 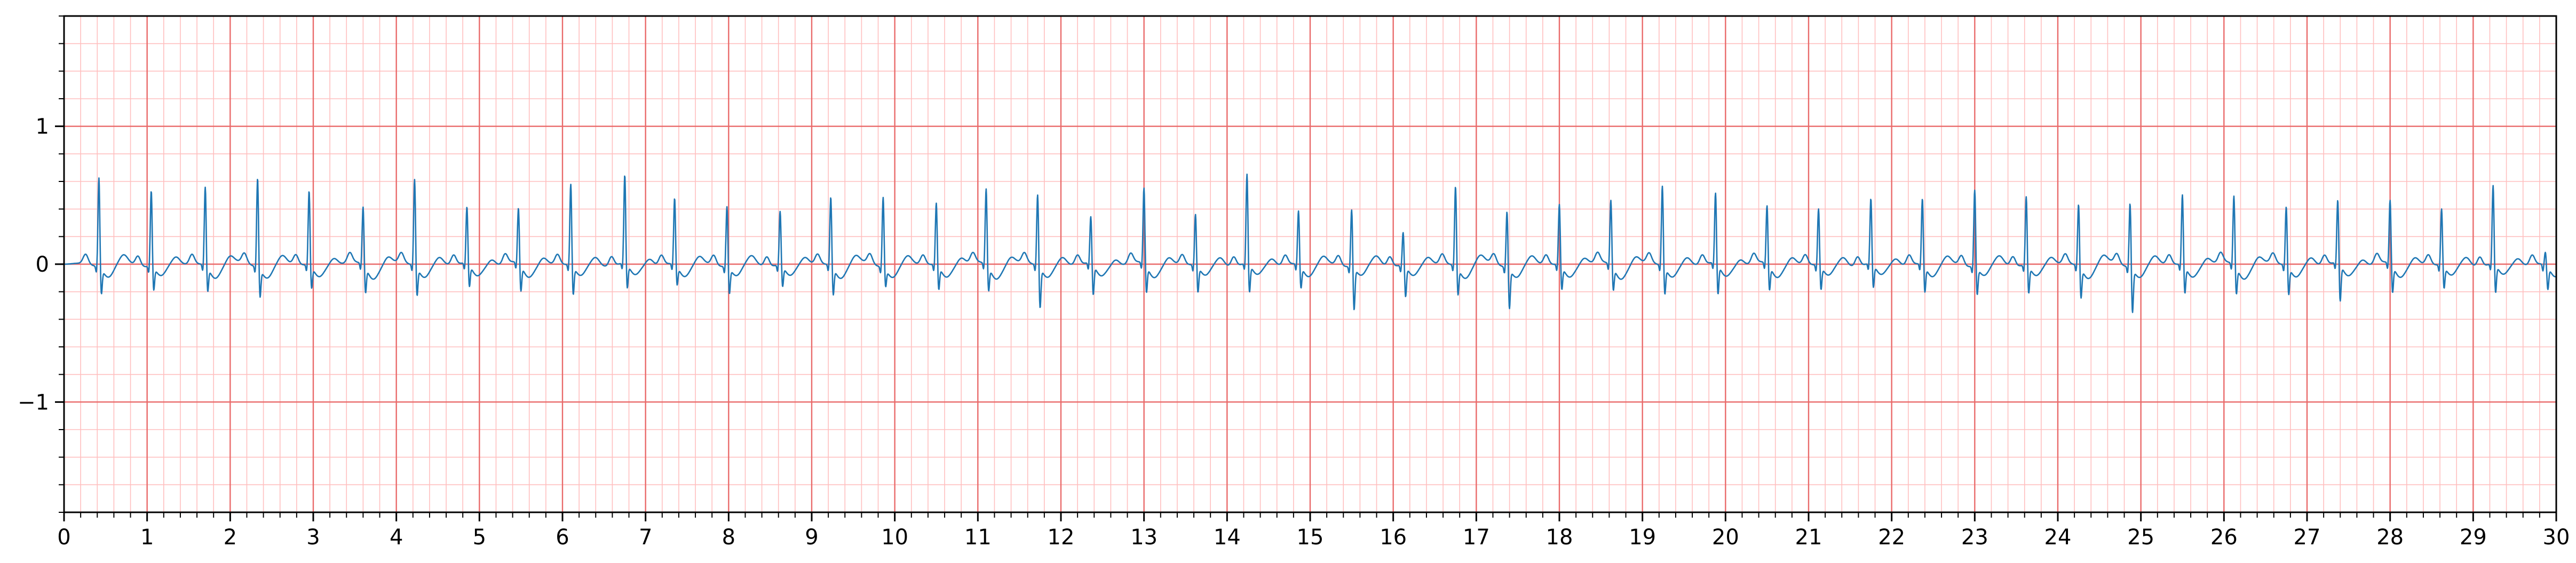 What do you see at coordinates (1144, 537) in the screenshot?
I see `x-tick-label: 13` at bounding box center [1144, 537].